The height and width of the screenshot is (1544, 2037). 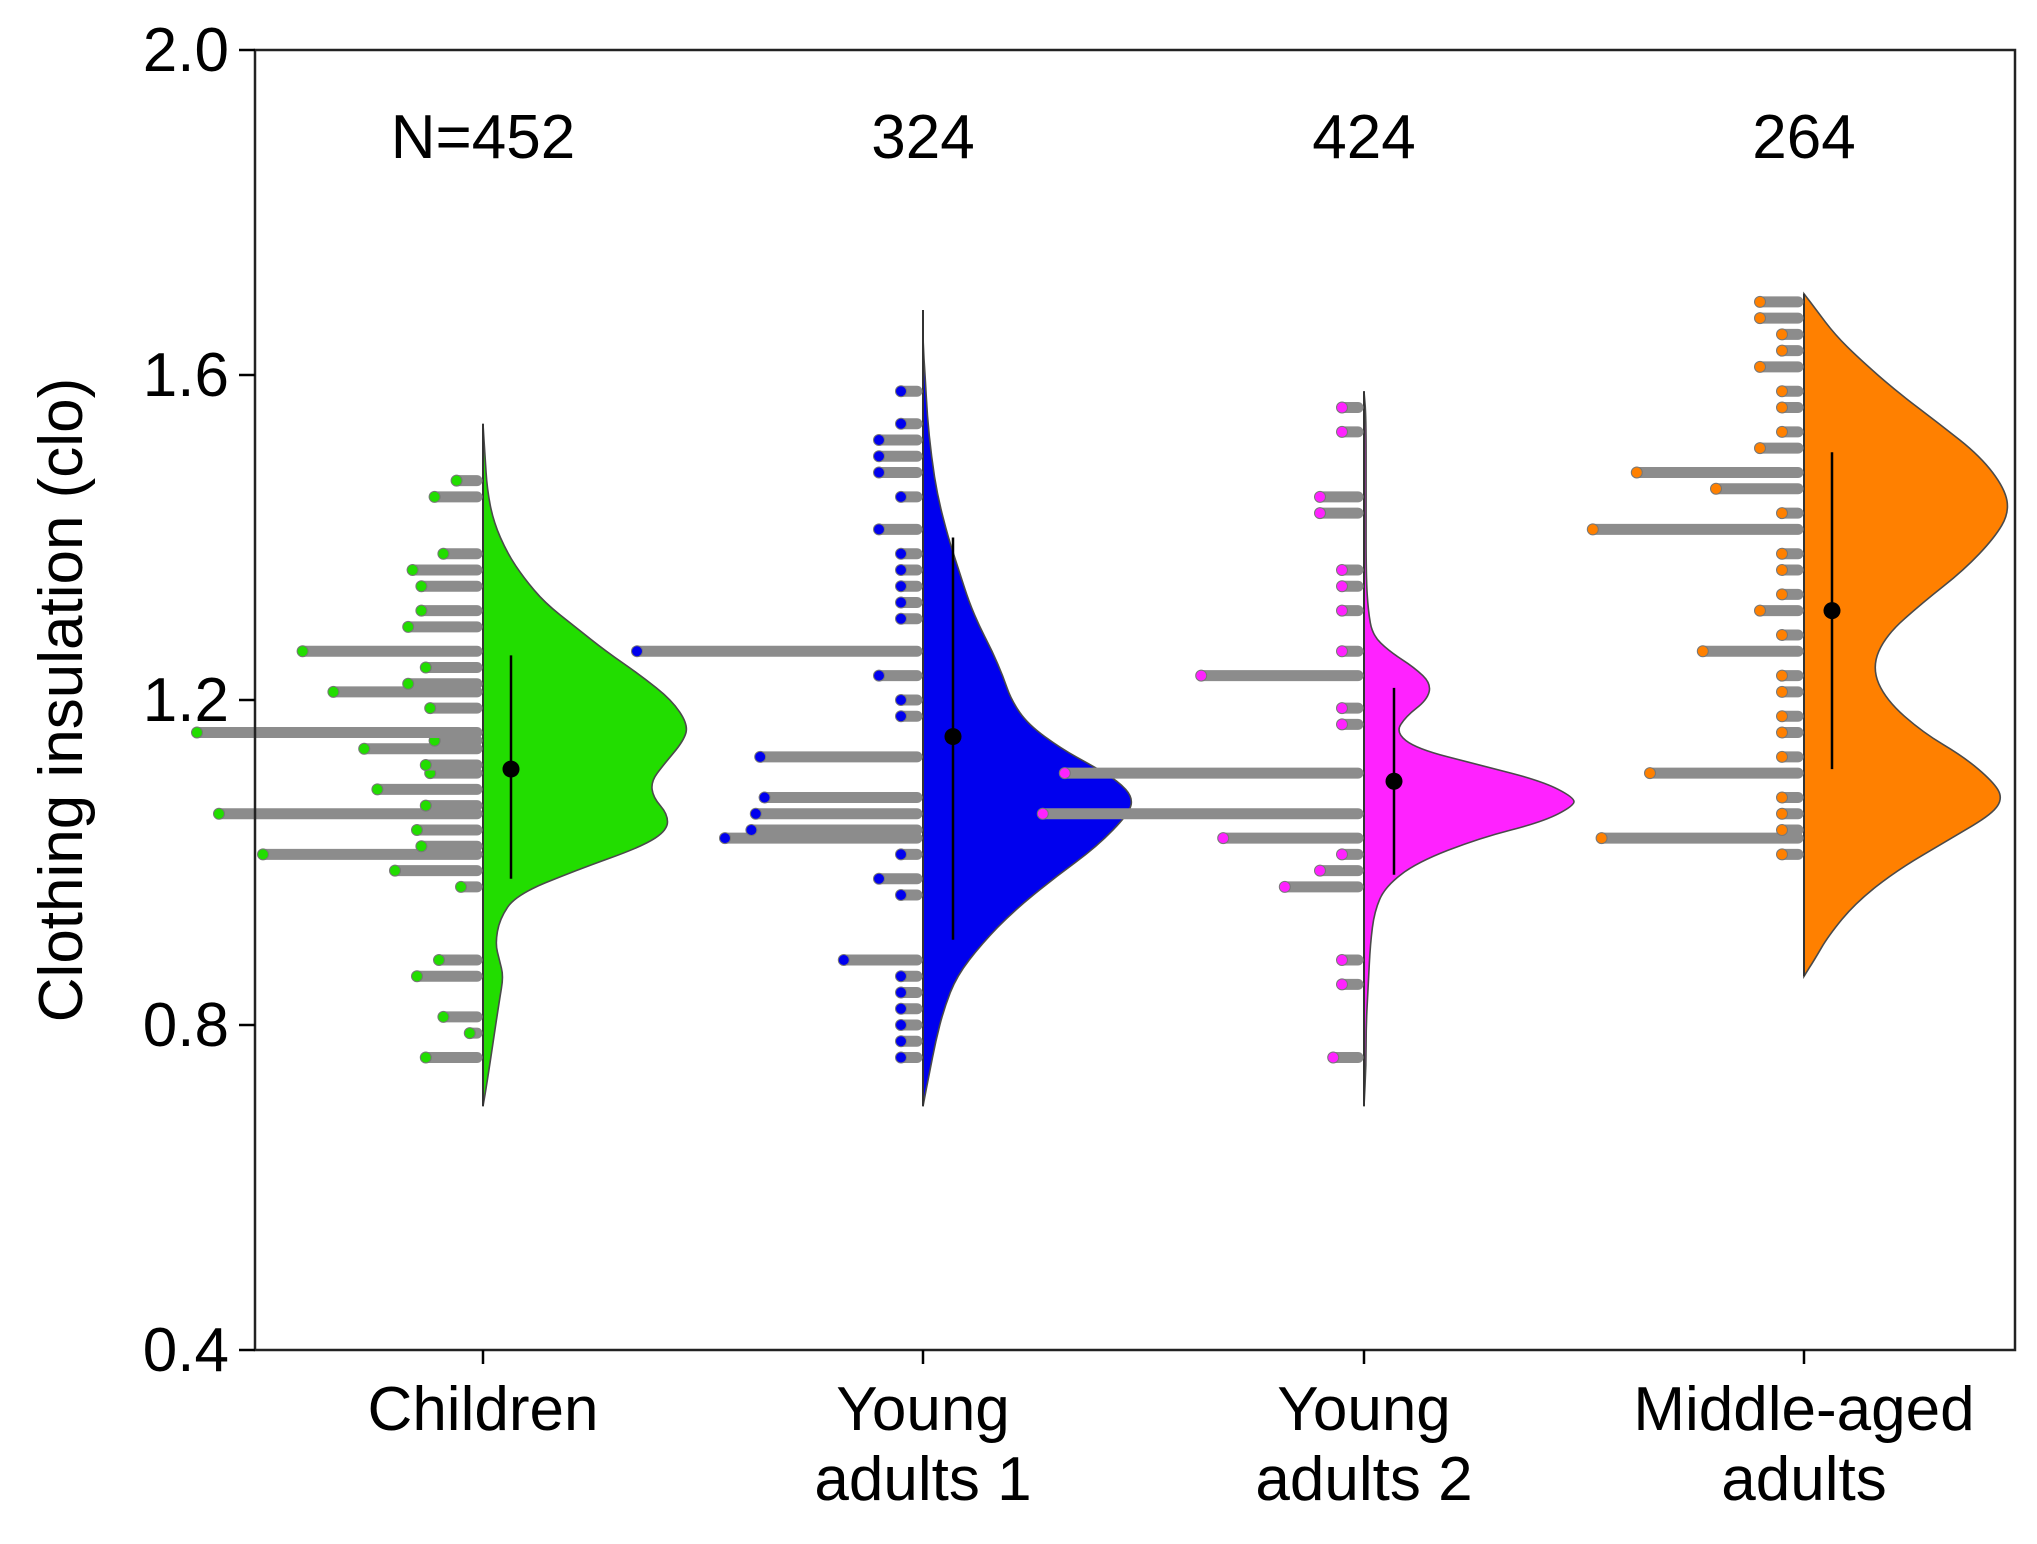 What do you see at coordinates (1364, 1409) in the screenshot?
I see `x-tick-label-young-adults-2: Young` at bounding box center [1364, 1409].